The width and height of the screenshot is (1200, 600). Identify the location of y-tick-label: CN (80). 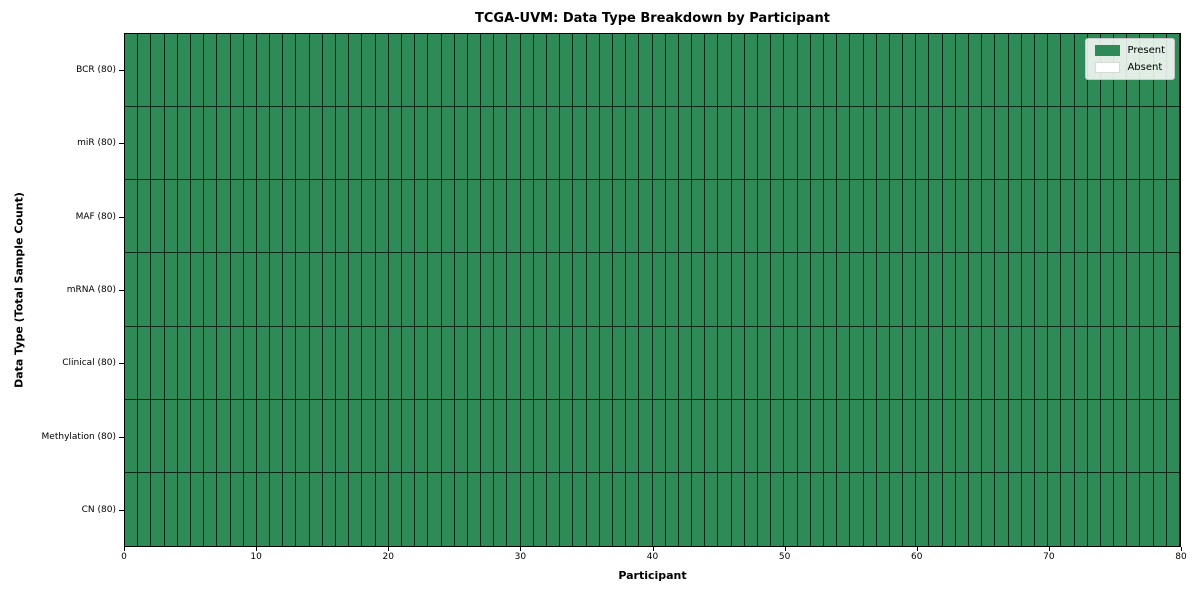
(98, 510).